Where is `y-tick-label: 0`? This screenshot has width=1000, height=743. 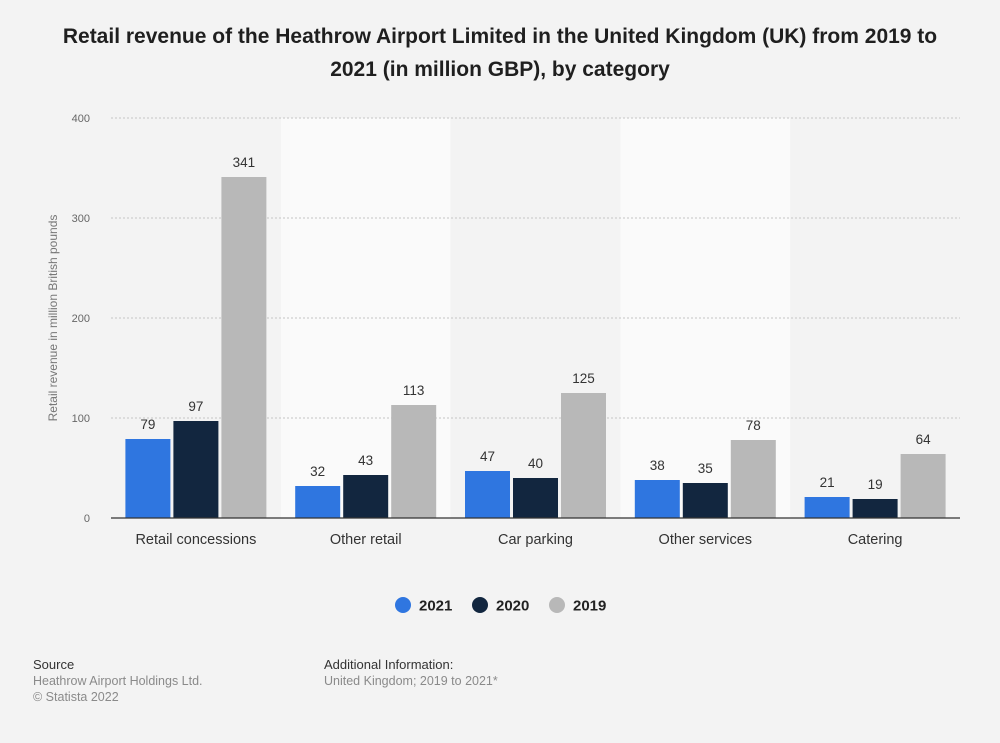 y-tick-label: 0 is located at coordinates (87, 519).